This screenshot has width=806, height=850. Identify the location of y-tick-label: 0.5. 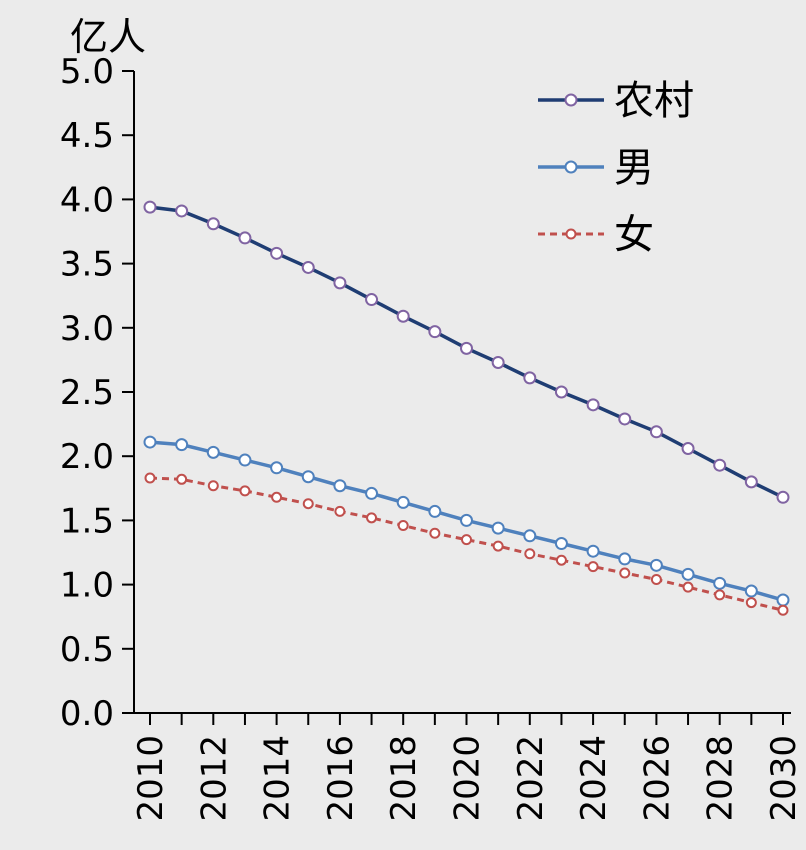
(87, 650).